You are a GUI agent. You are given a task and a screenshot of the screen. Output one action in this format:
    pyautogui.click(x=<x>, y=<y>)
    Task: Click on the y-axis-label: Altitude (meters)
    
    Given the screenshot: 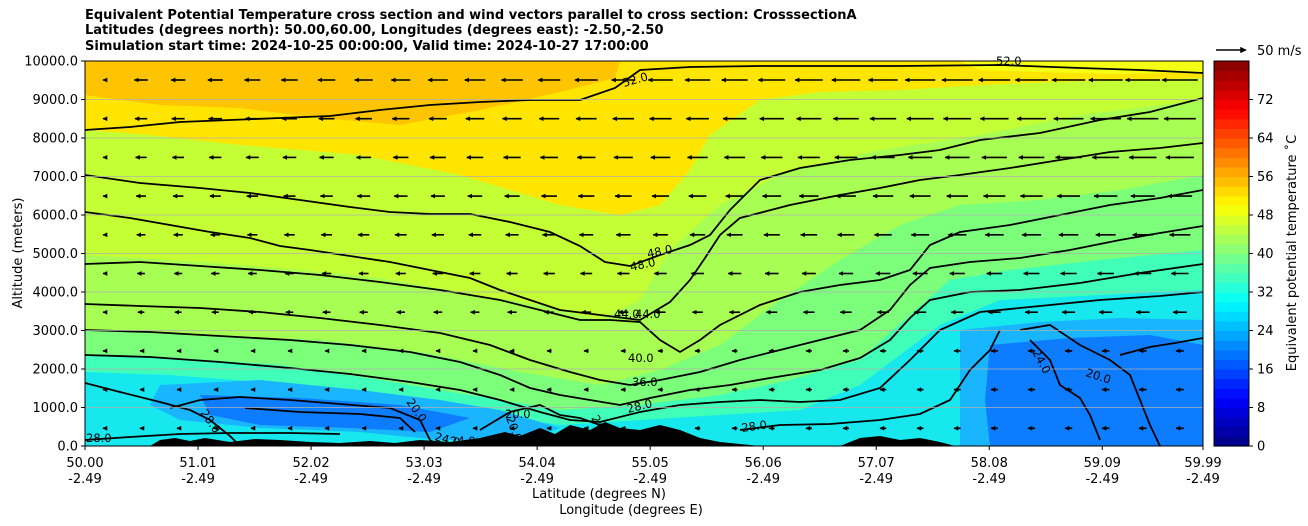 What is the action you would take?
    pyautogui.click(x=18, y=253)
    